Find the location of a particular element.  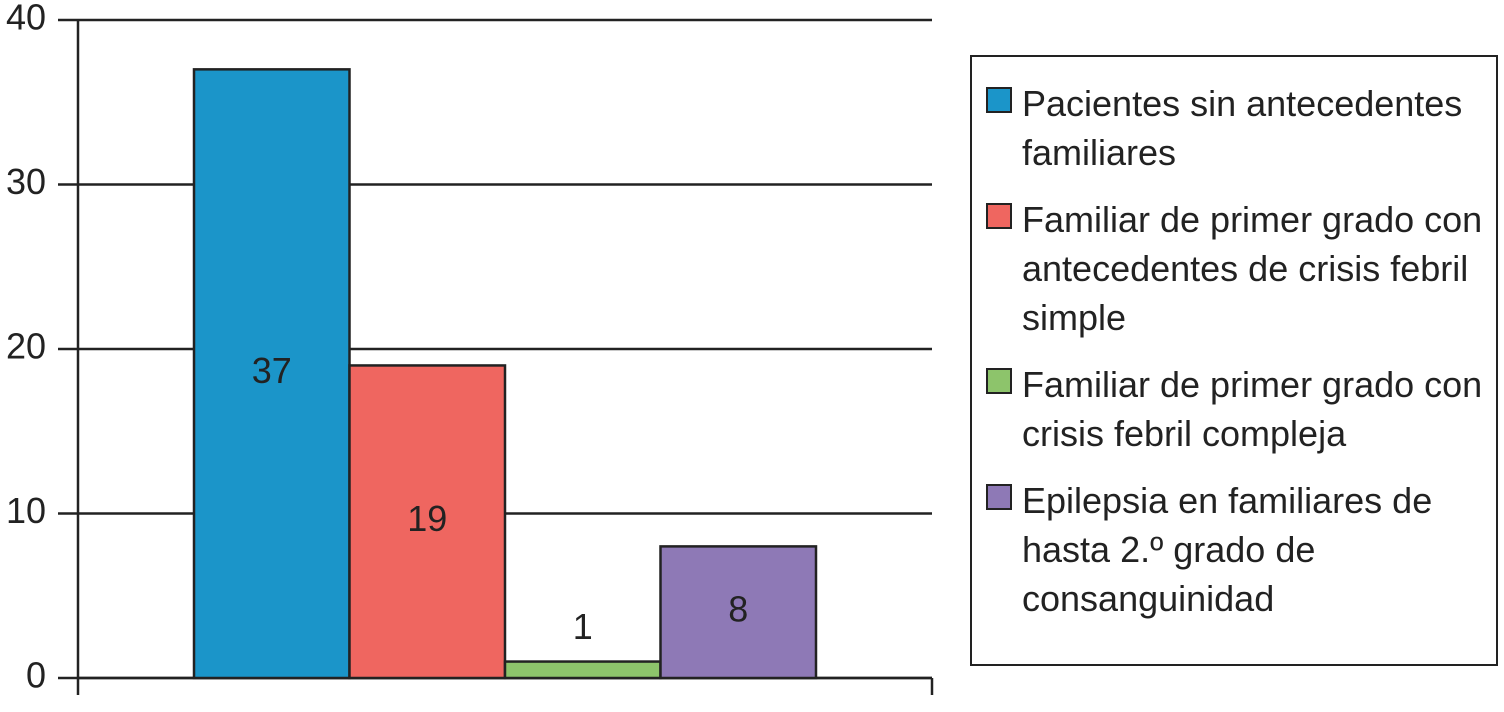

y-tick-label: 30 is located at coordinates (26, 181).